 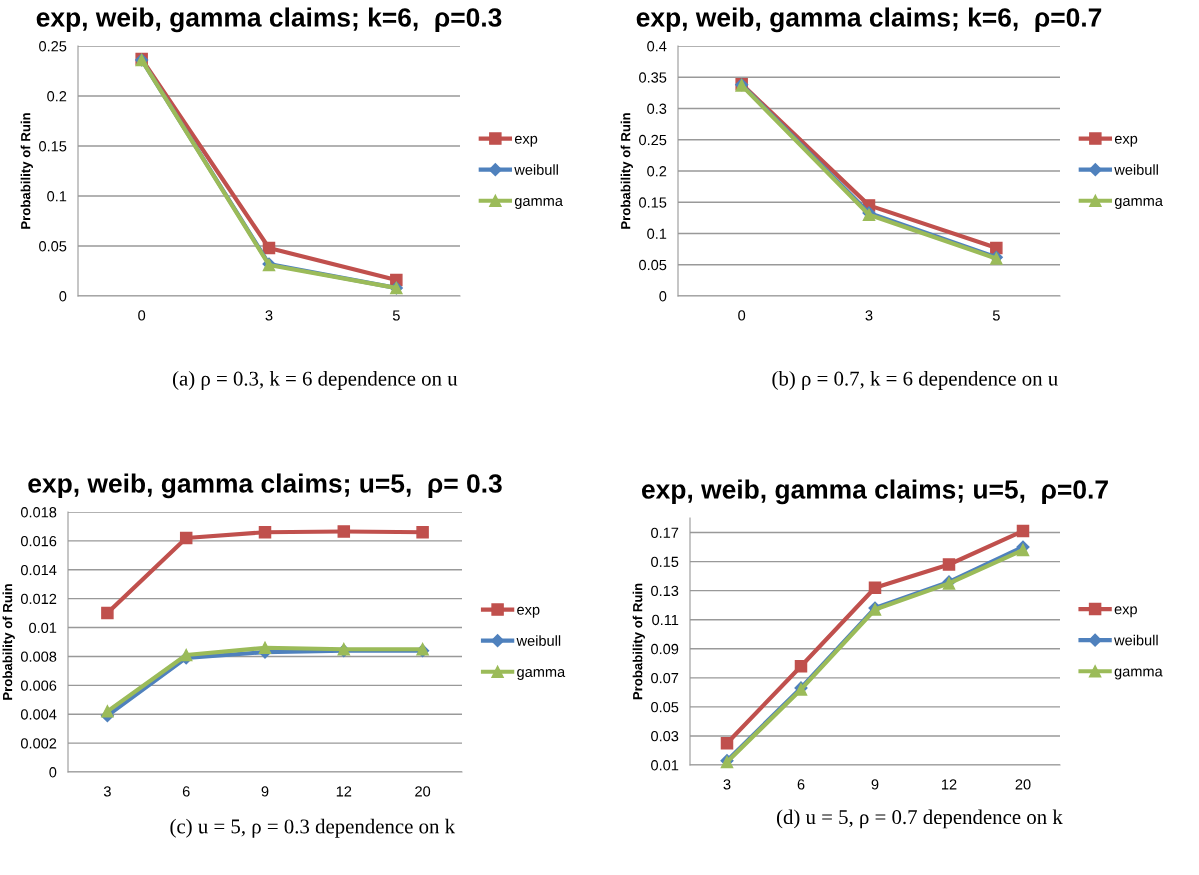 What do you see at coordinates (665, 736) in the screenshot?
I see `y-tick-label: 0.03` at bounding box center [665, 736].